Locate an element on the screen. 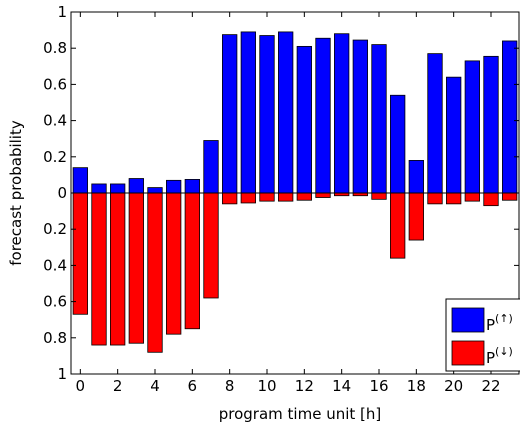 The height and width of the screenshot is (425, 520). y-tick-label: 0 is located at coordinates (62, 193).